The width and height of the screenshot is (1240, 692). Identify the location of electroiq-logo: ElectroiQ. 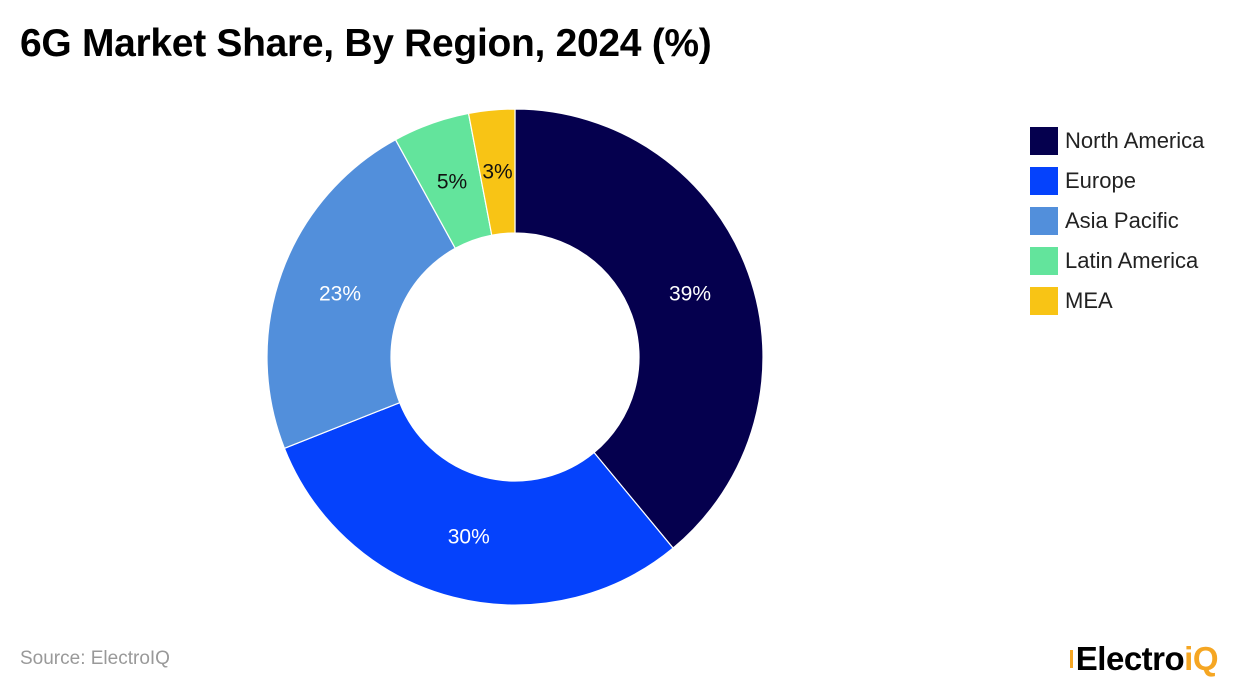
(1143, 659).